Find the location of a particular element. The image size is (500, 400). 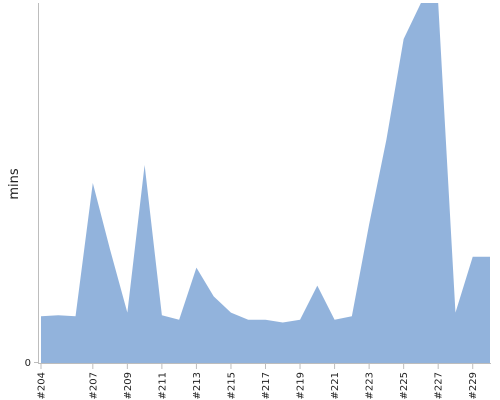

x-tick-label: #213 is located at coordinates (197, 385).